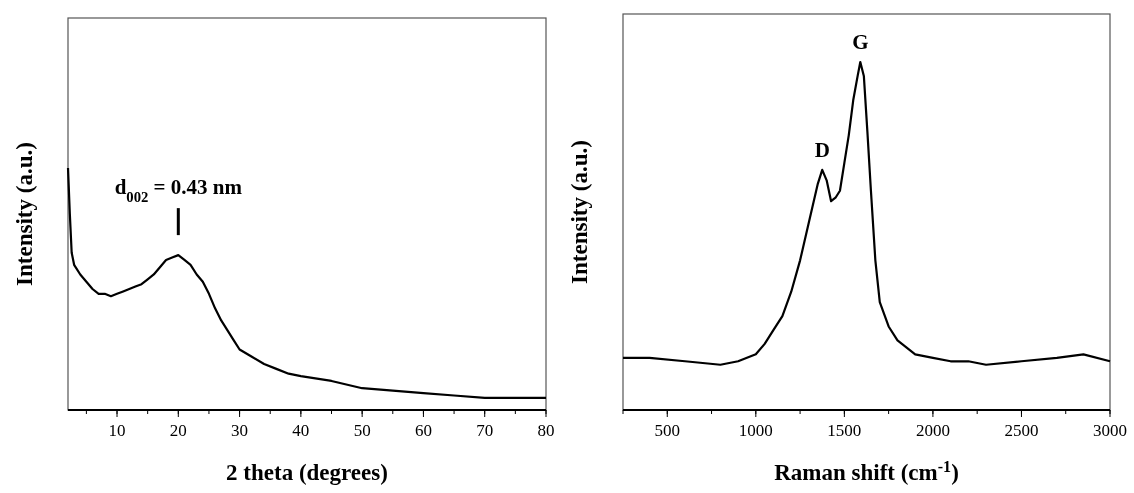 This screenshot has width=1134, height=493. What do you see at coordinates (822, 149) in the screenshot?
I see `annotation: D` at bounding box center [822, 149].